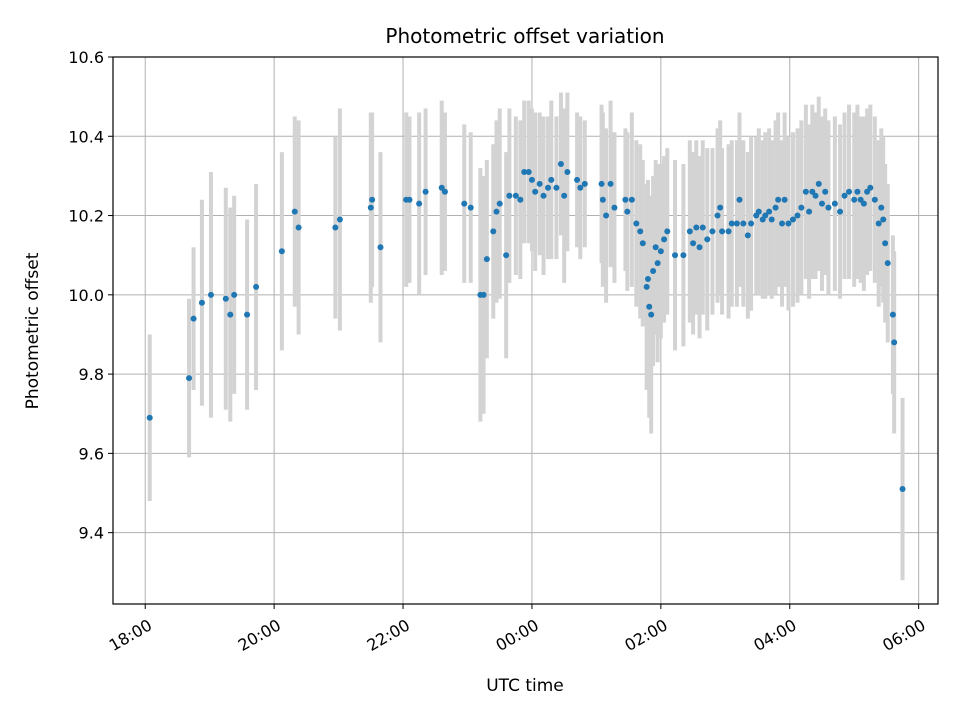 This screenshot has height=720, width=960. I want to click on y-tick-label: 10.4, so click(86, 136).